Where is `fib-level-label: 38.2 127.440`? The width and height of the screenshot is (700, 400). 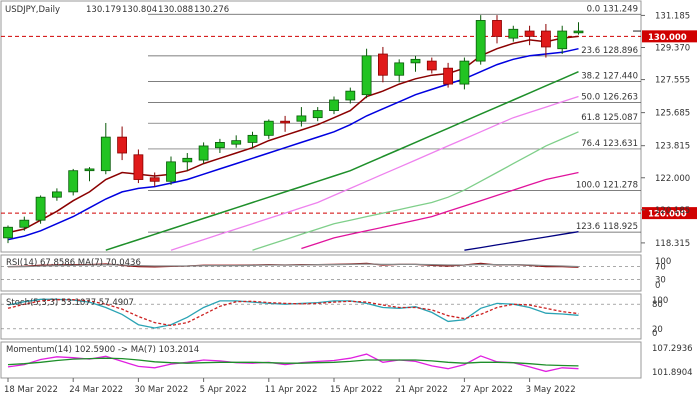 fib-level-label: 38.2 127.440 is located at coordinates (609, 77).